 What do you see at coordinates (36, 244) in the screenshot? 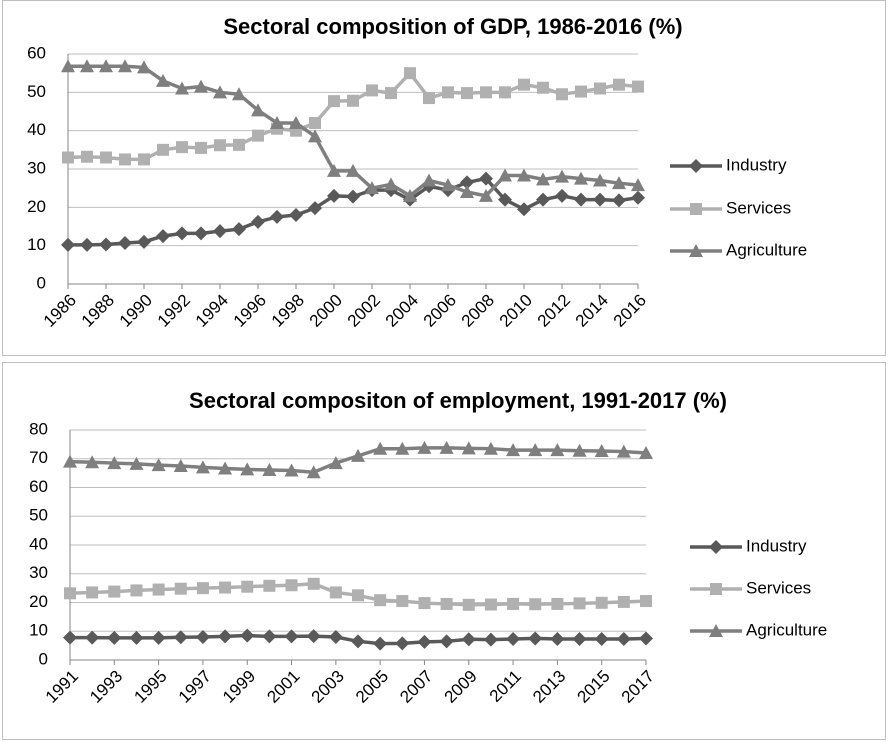
I see `y-tick-label: 10` at bounding box center [36, 244].